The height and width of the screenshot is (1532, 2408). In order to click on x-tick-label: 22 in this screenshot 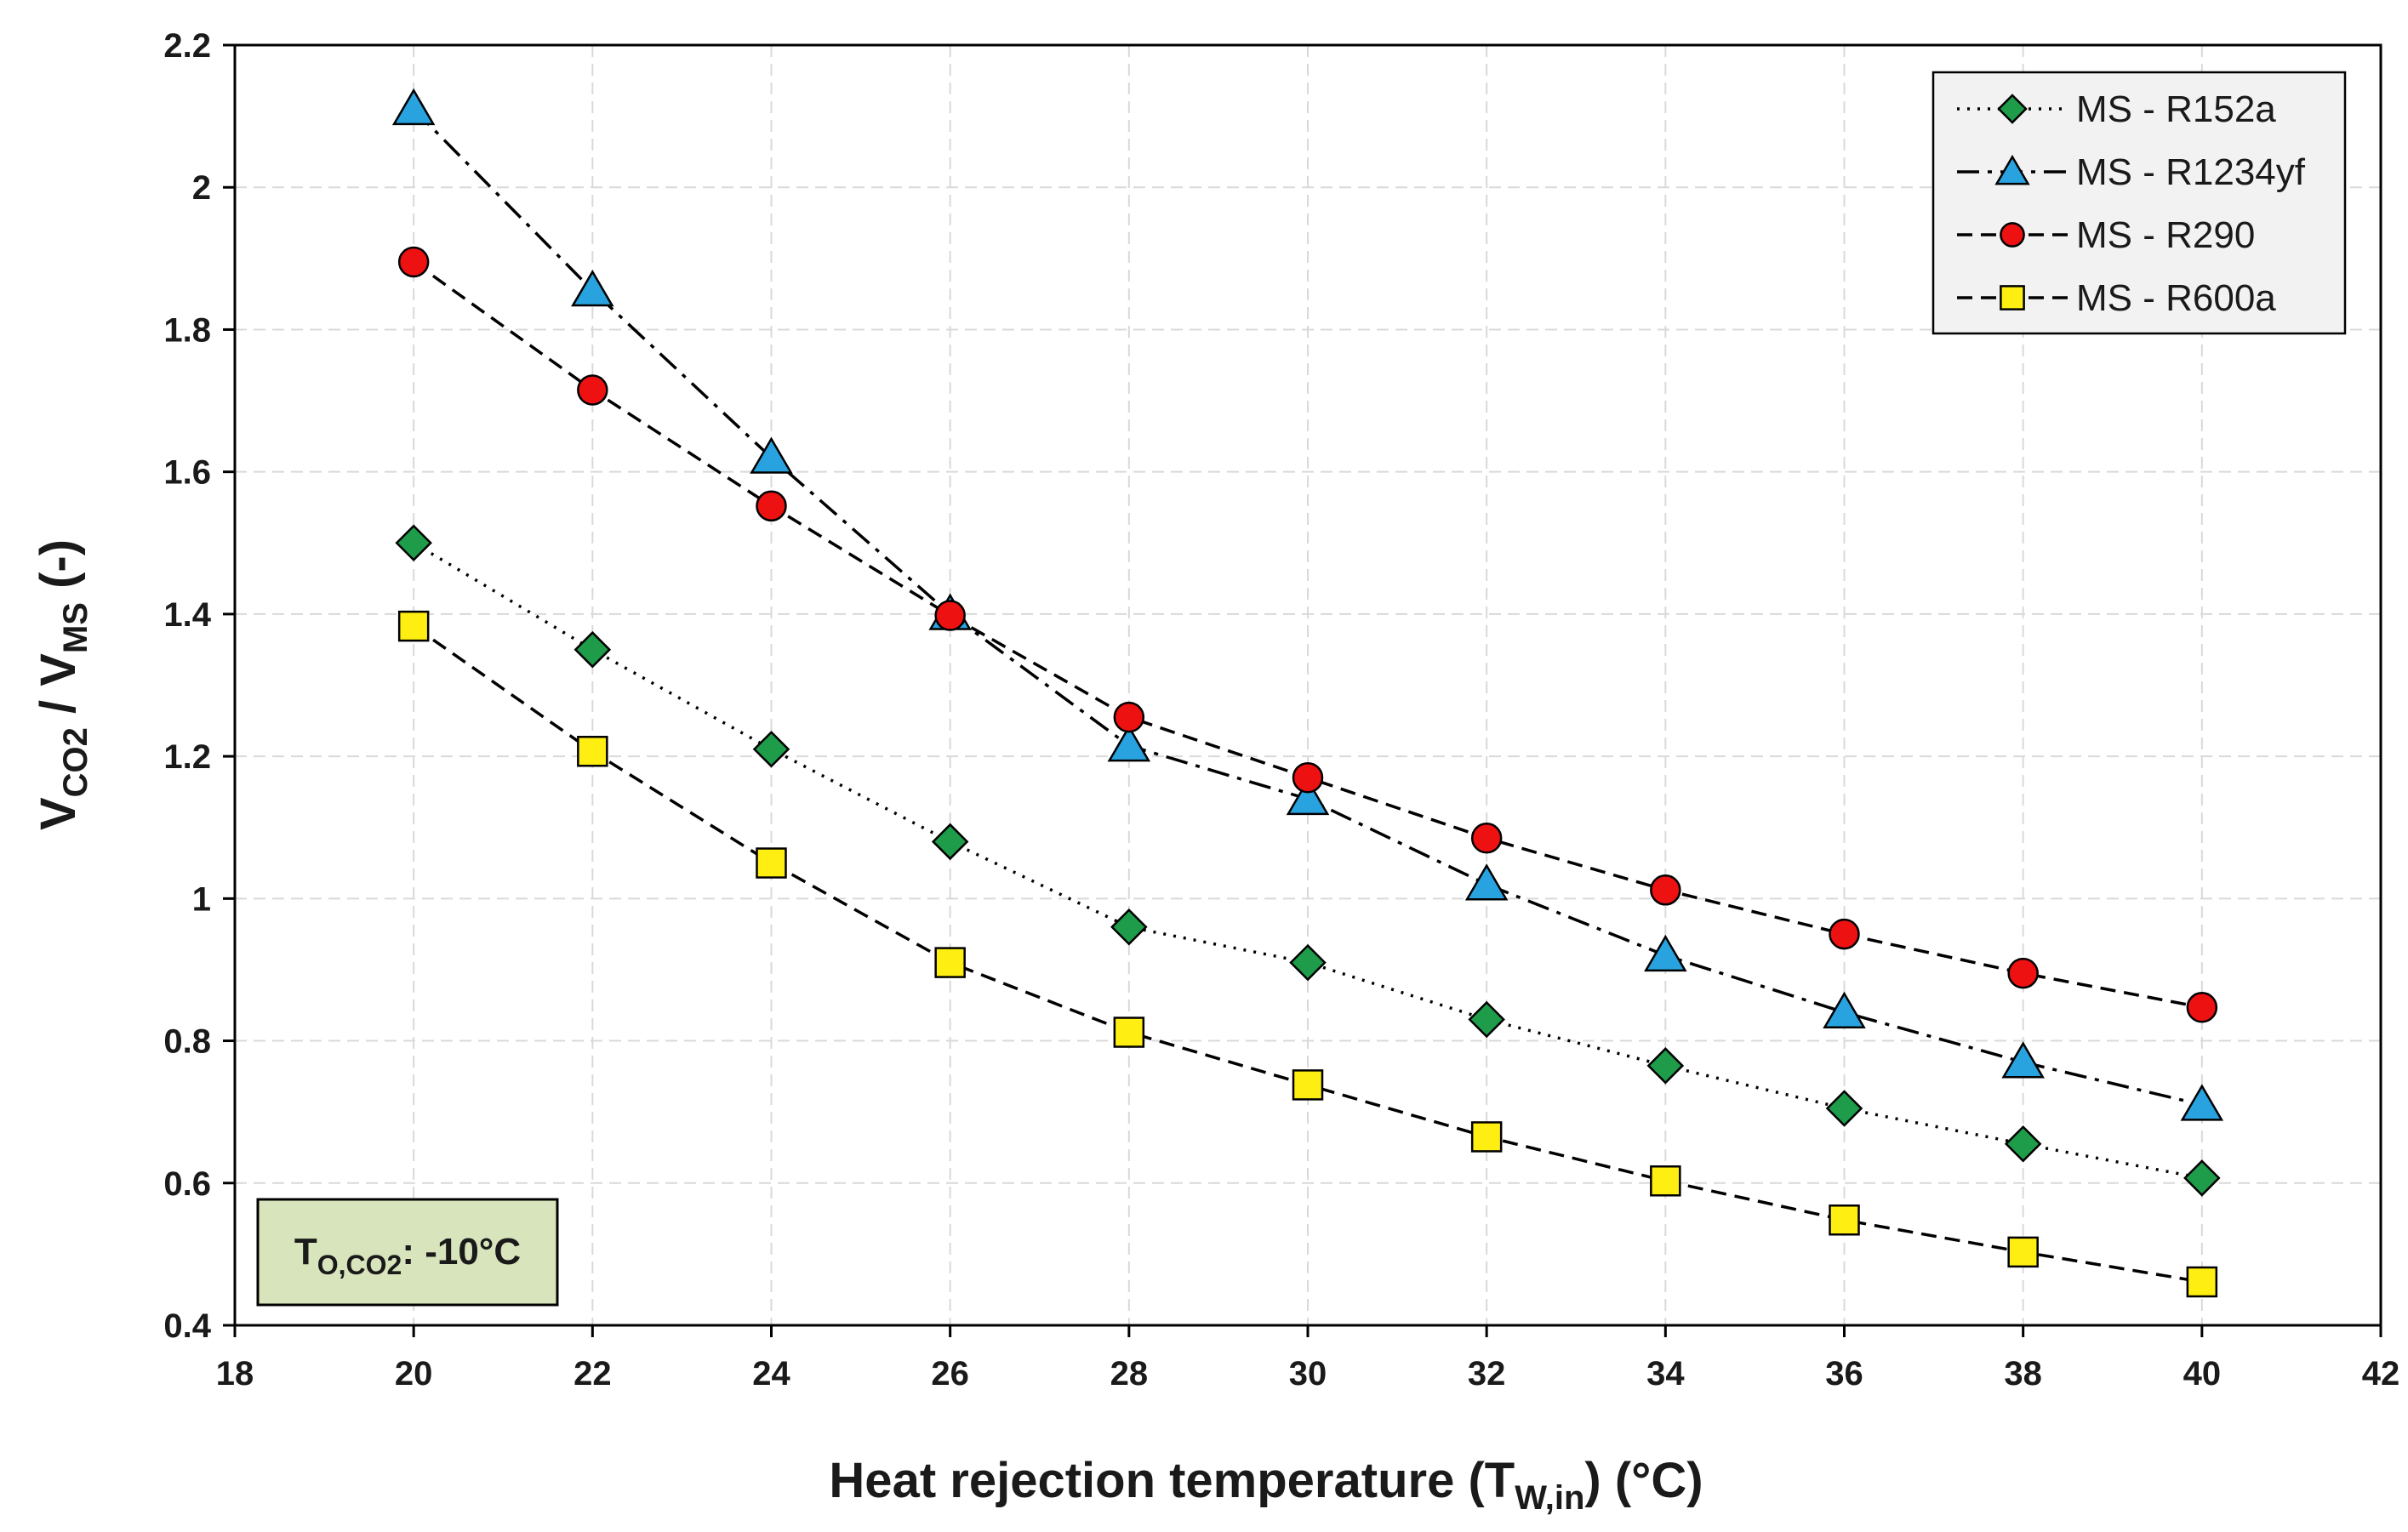, I will do `click(592, 1373)`.